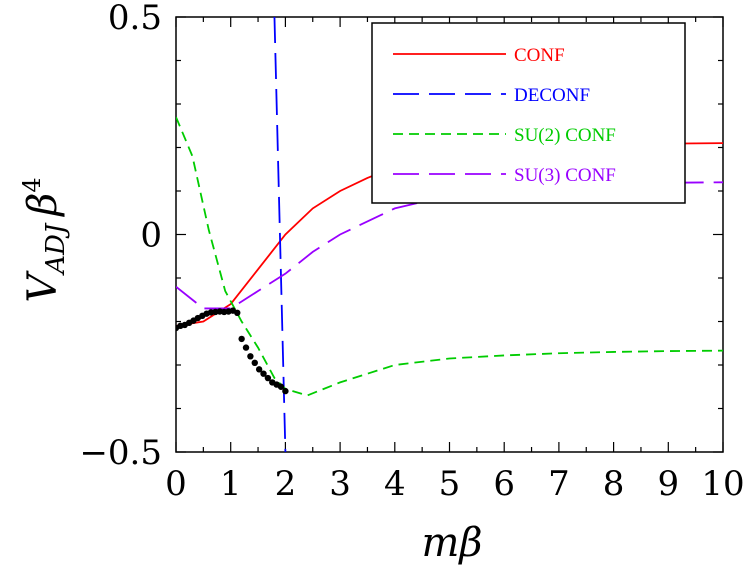  Describe the element at coordinates (565, 175) in the screenshot. I see `legend-label: SU(3) CONF` at that location.